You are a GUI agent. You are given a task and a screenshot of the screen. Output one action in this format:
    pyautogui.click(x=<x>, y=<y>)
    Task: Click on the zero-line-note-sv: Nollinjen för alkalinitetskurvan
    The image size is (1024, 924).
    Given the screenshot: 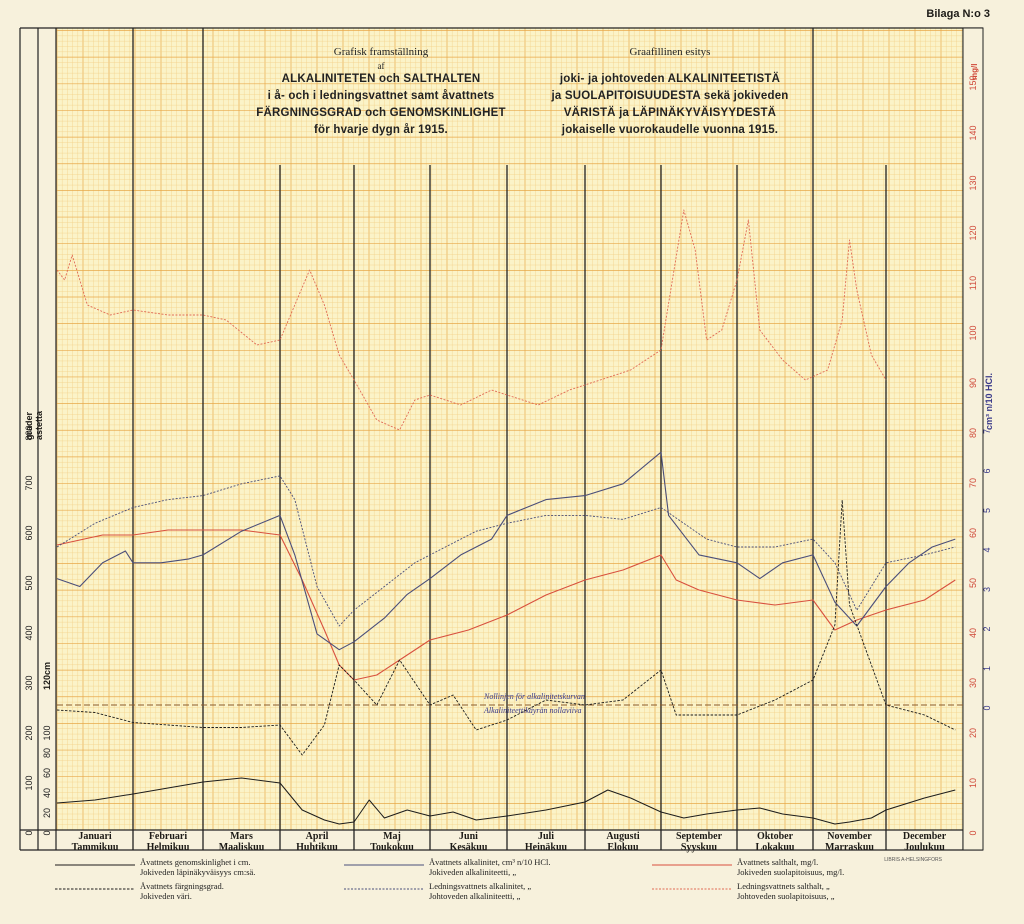 What is the action you would take?
    pyautogui.click(x=534, y=696)
    